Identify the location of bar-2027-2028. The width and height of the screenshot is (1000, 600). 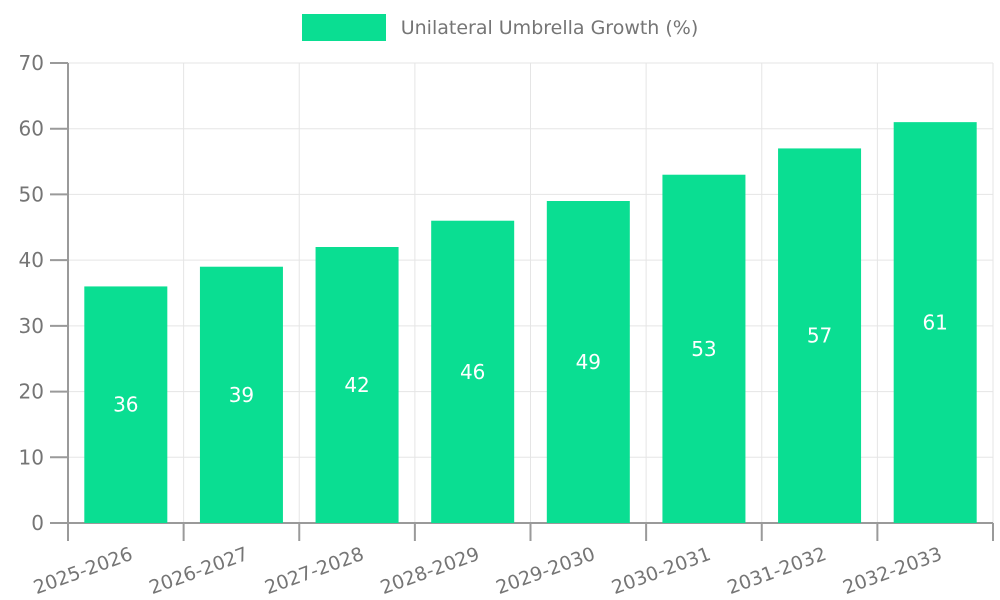
(357, 385).